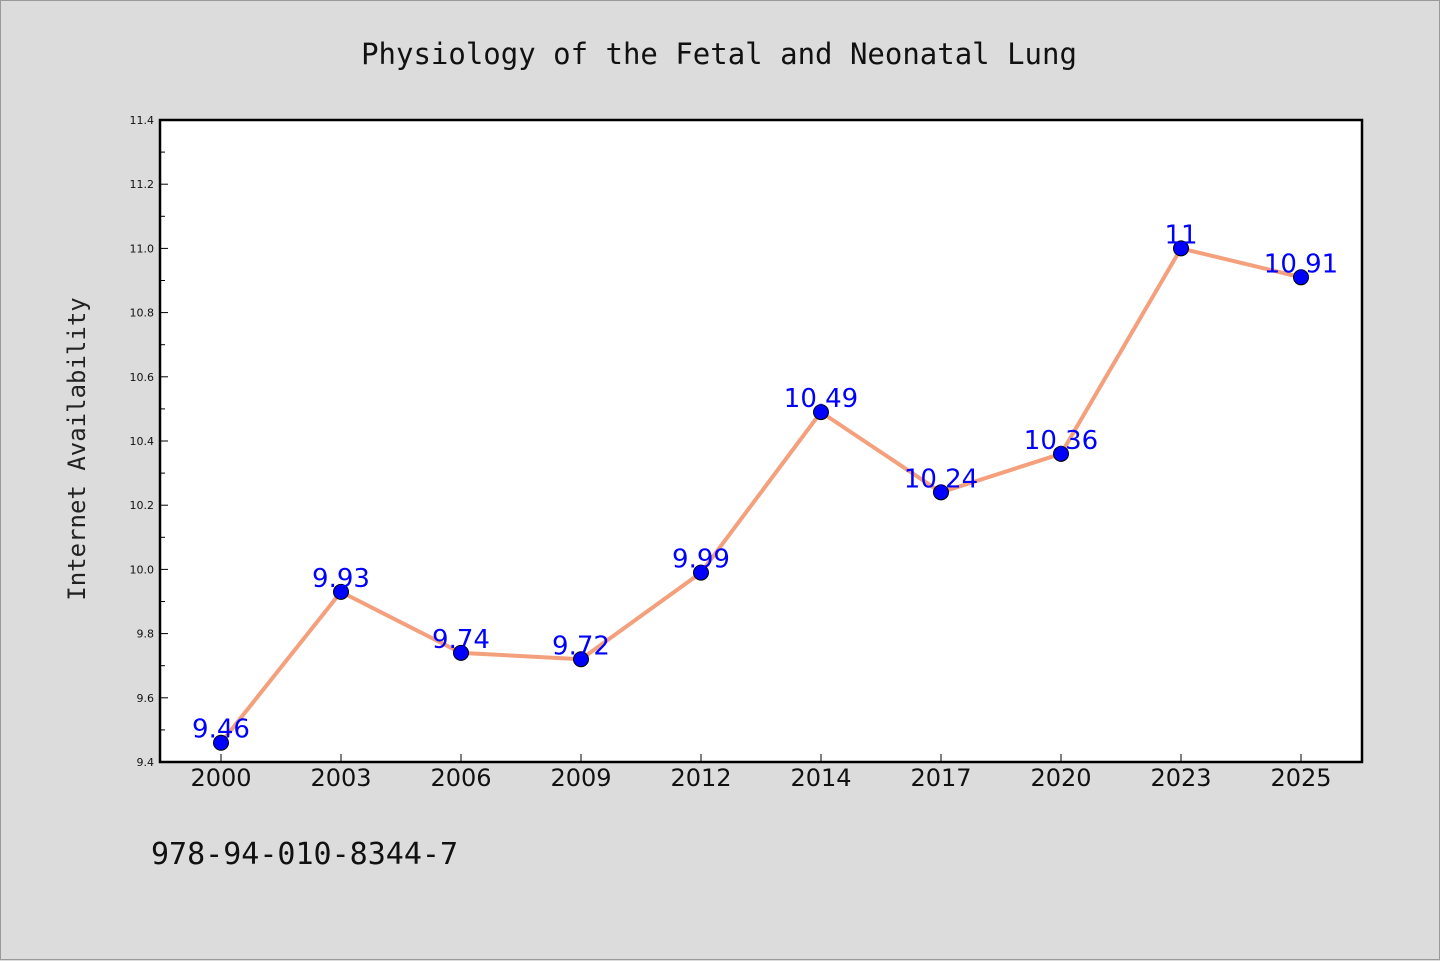  I want to click on x-tick-label: 2023, so click(1180, 778).